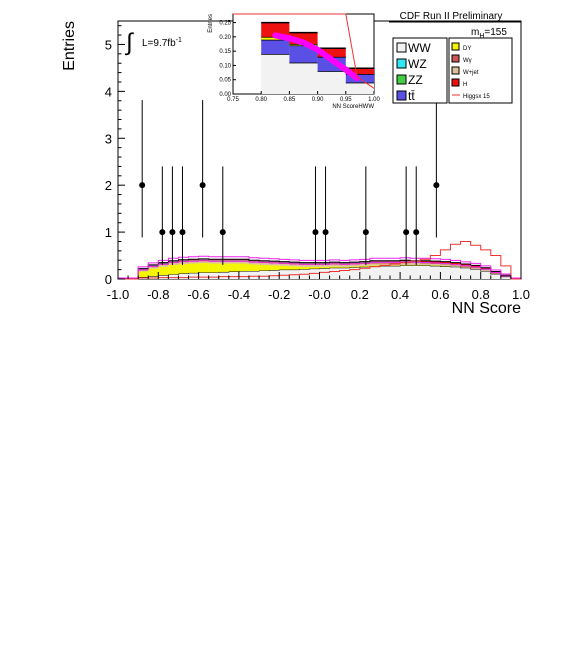 The width and height of the screenshot is (567, 667). Describe the element at coordinates (452, 70) in the screenshot. I see `legend: WW WZ ZZ tt̄ DY Wγ W+jet H Higgsx 15` at that location.